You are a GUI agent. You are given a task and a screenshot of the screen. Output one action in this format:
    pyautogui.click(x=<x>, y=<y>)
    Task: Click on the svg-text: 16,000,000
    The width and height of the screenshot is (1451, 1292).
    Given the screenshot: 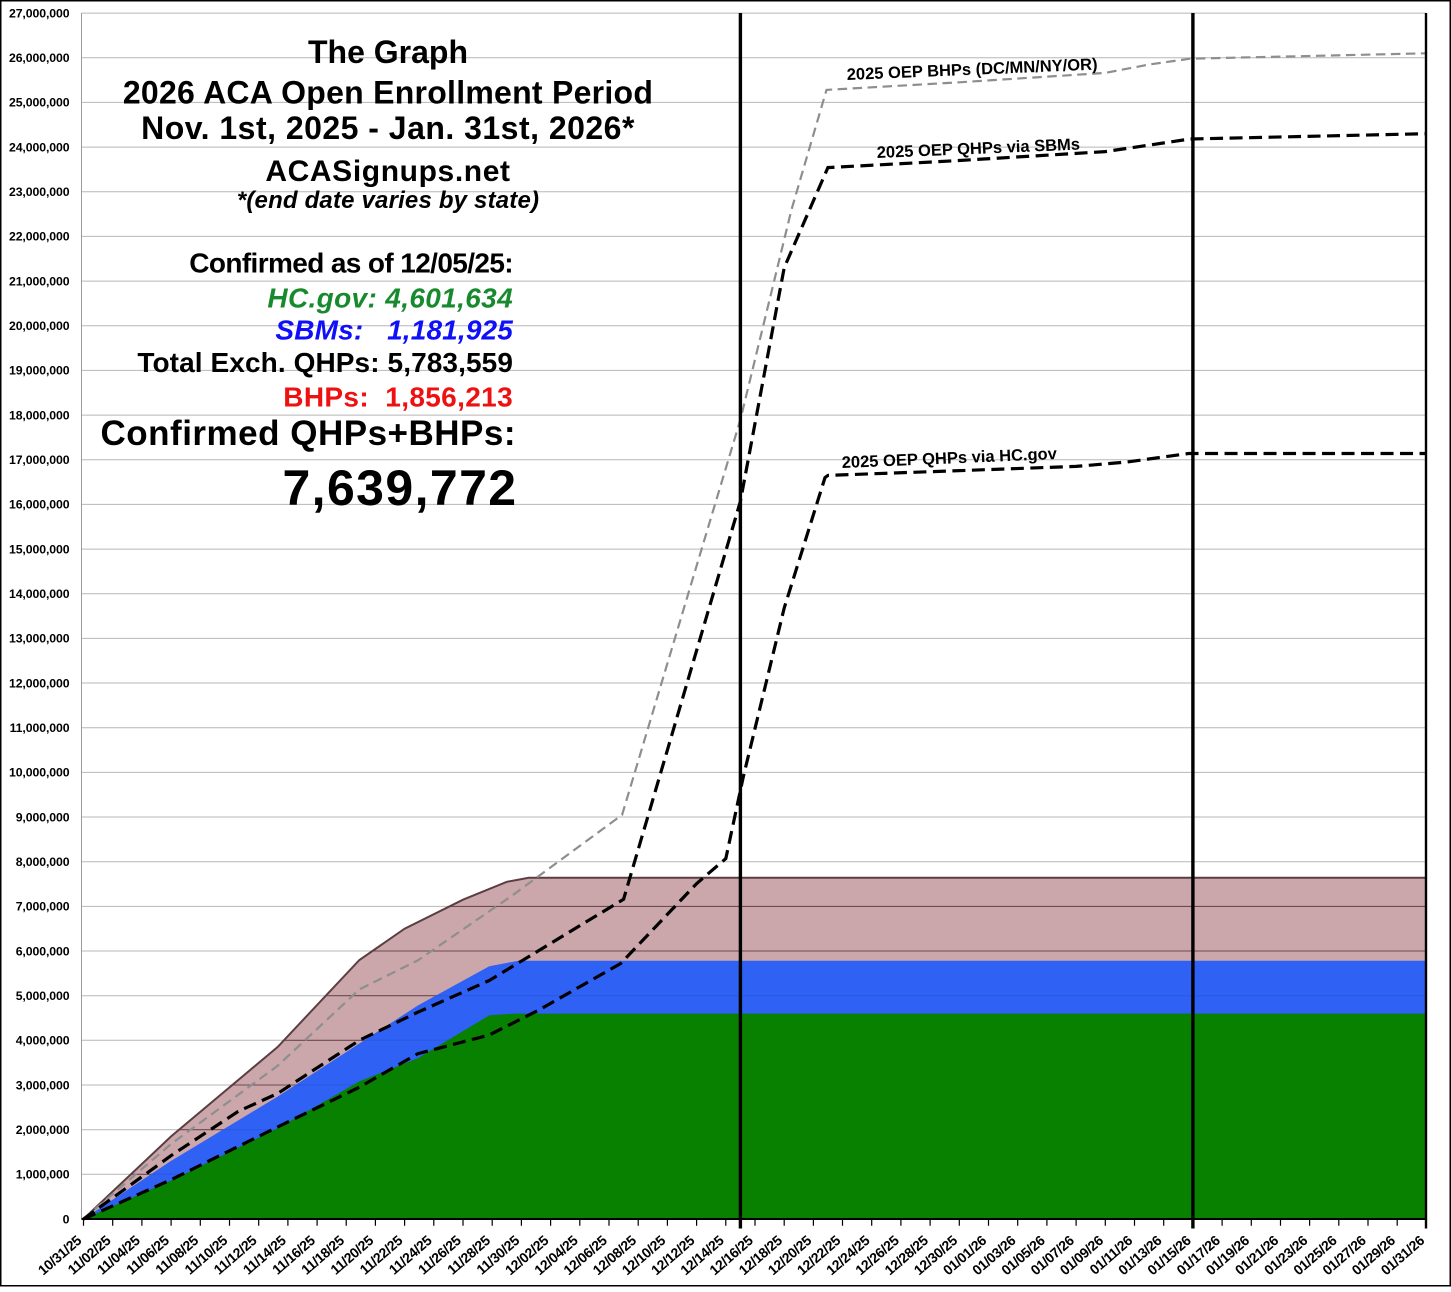 What is the action you would take?
    pyautogui.click(x=39, y=505)
    